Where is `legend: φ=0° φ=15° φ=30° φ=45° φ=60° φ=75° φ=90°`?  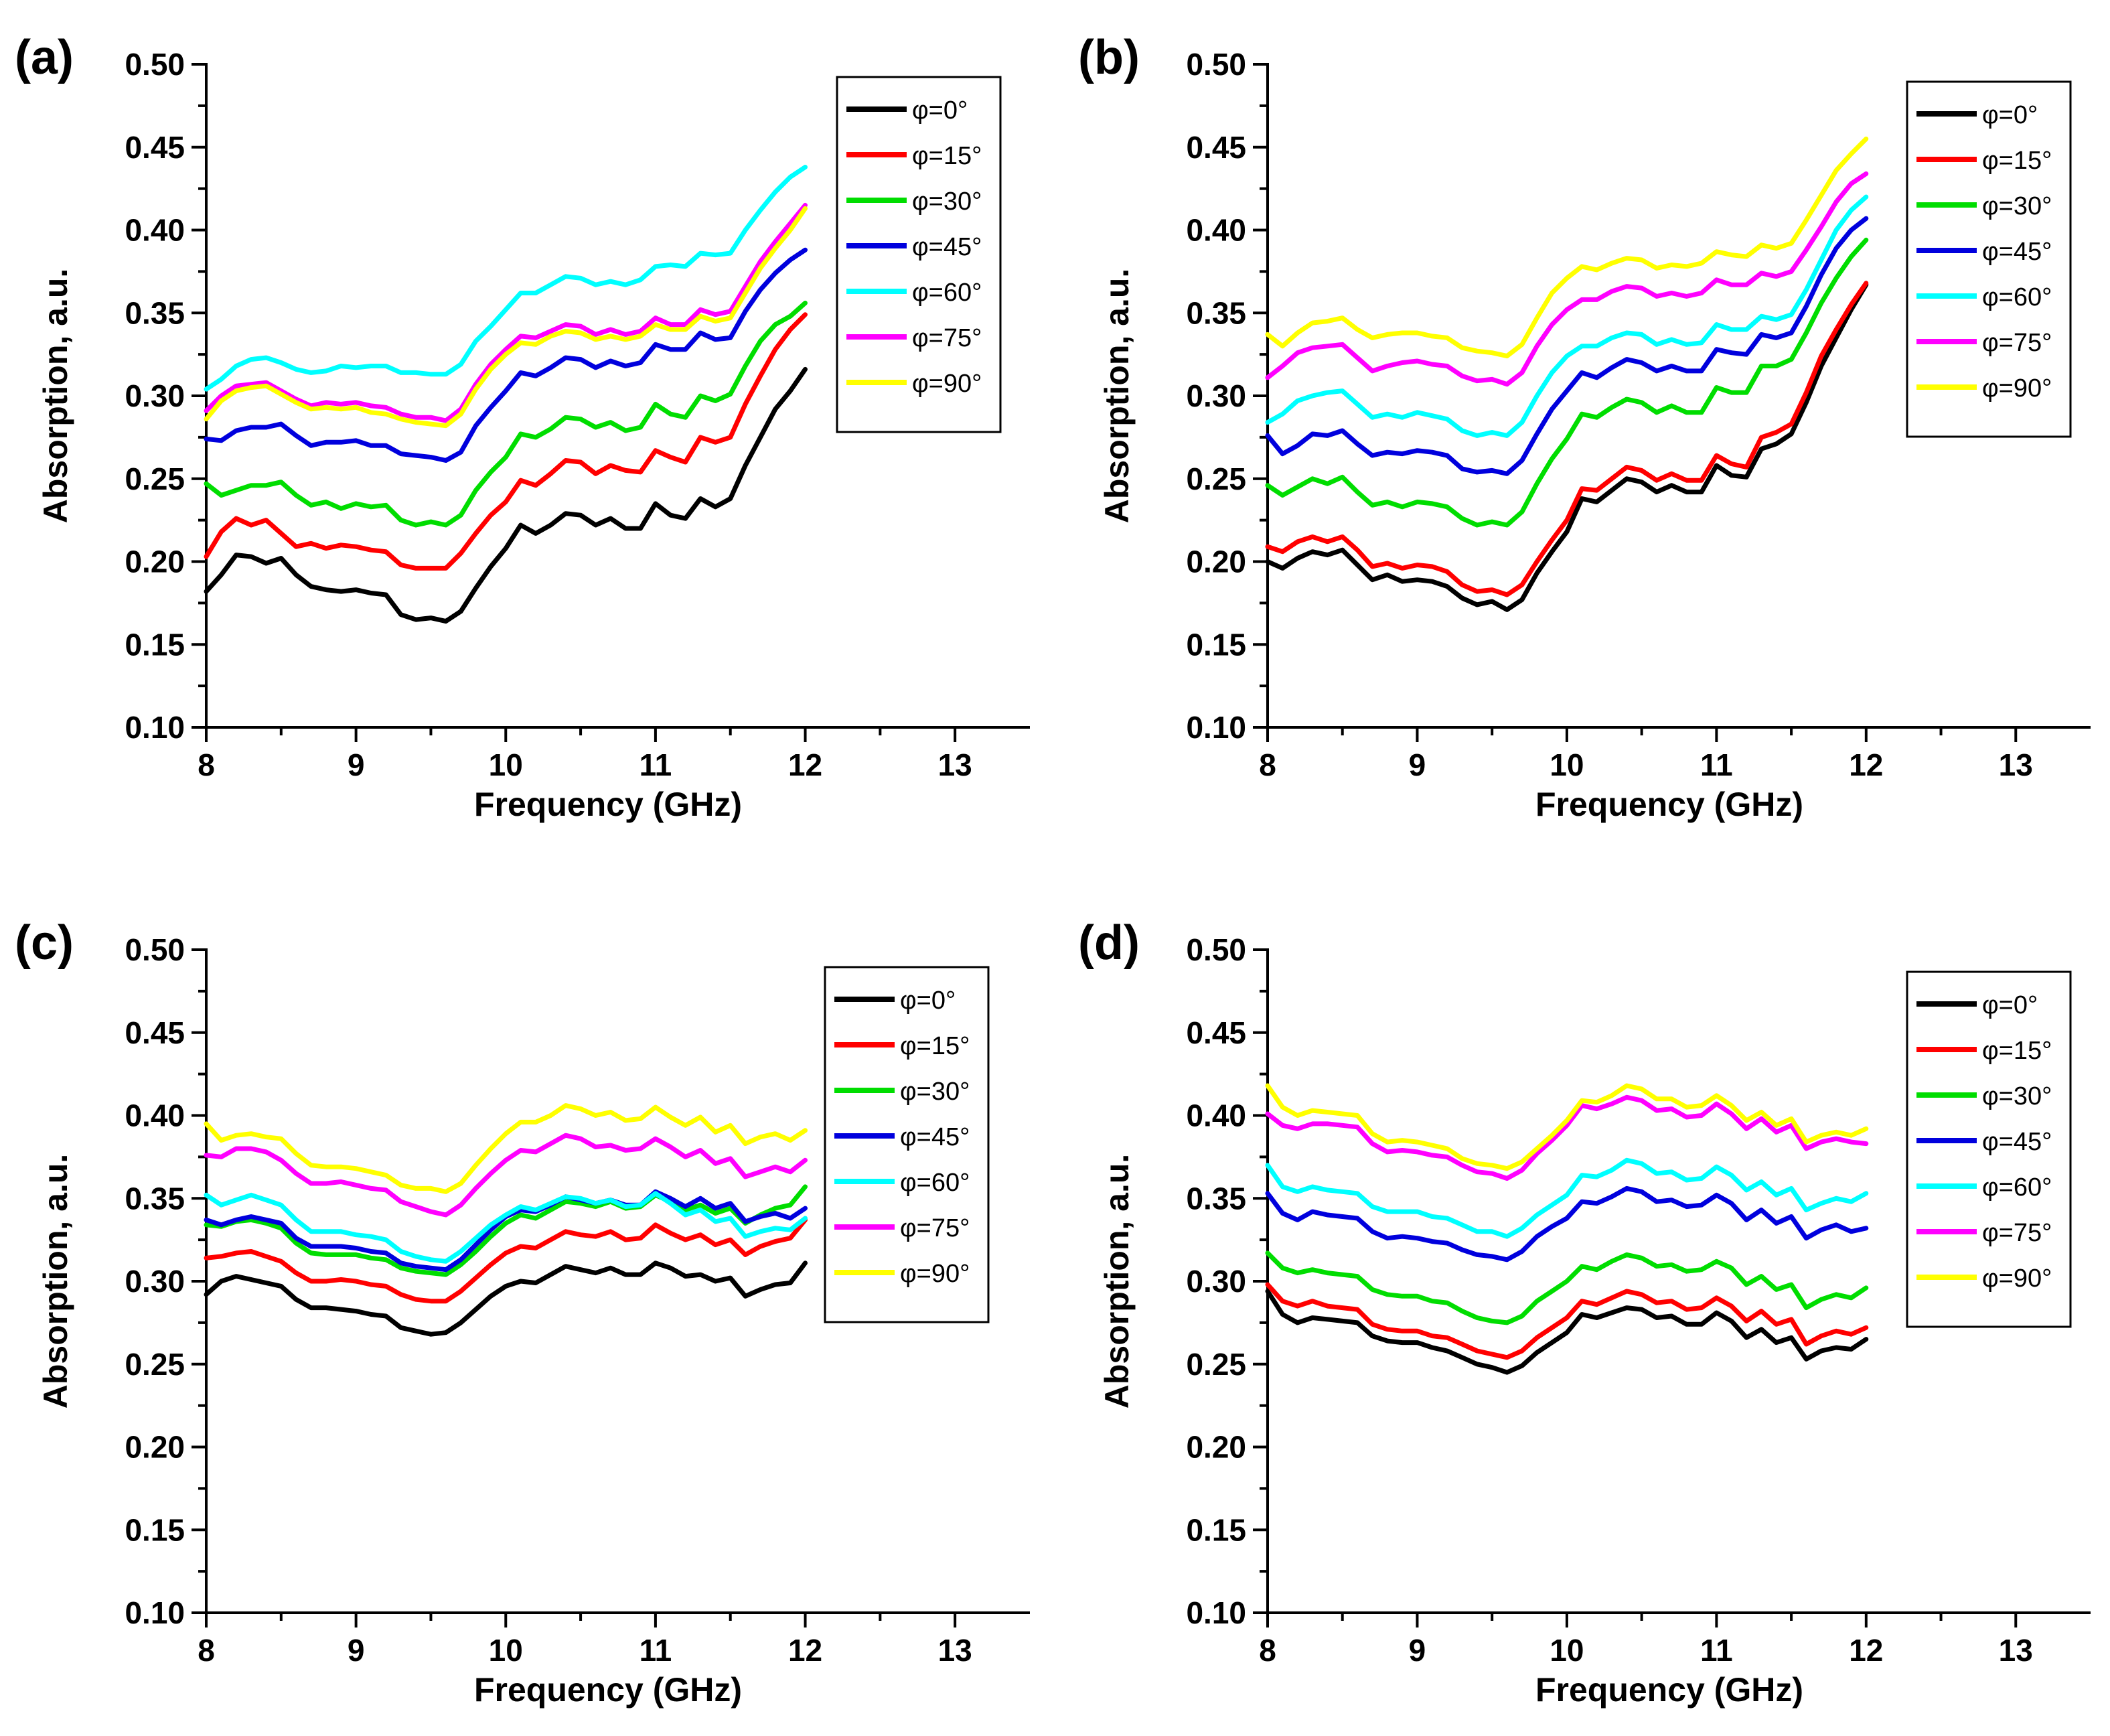 legend: φ=0° φ=15° φ=30° φ=45° φ=60° φ=75° φ=90° is located at coordinates (907, 1144).